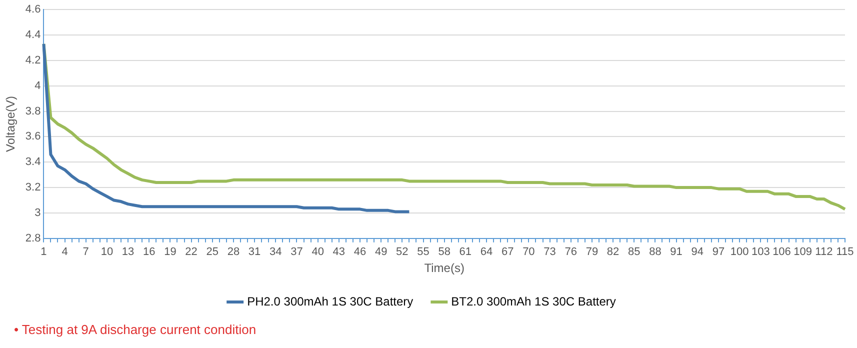 Image resolution: width=857 pixels, height=348 pixels. What do you see at coordinates (149, 252) in the screenshot?
I see `x-tick-label: 16` at bounding box center [149, 252].